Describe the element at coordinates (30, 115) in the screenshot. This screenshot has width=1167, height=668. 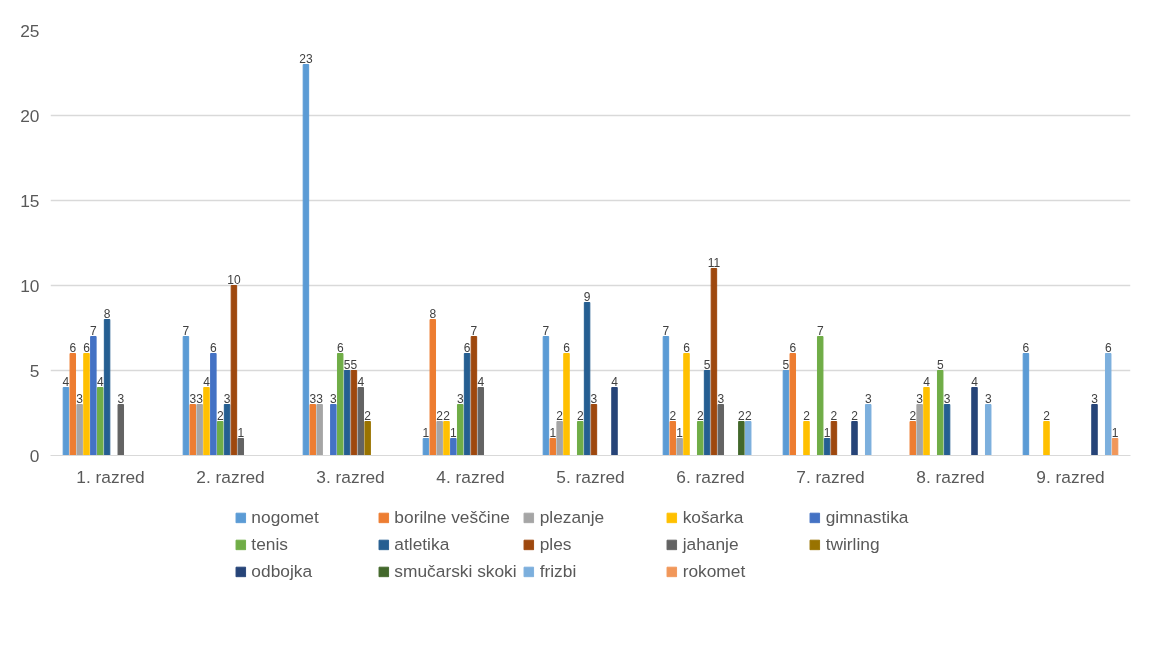
I see `y-tick-label: 20` at that location.